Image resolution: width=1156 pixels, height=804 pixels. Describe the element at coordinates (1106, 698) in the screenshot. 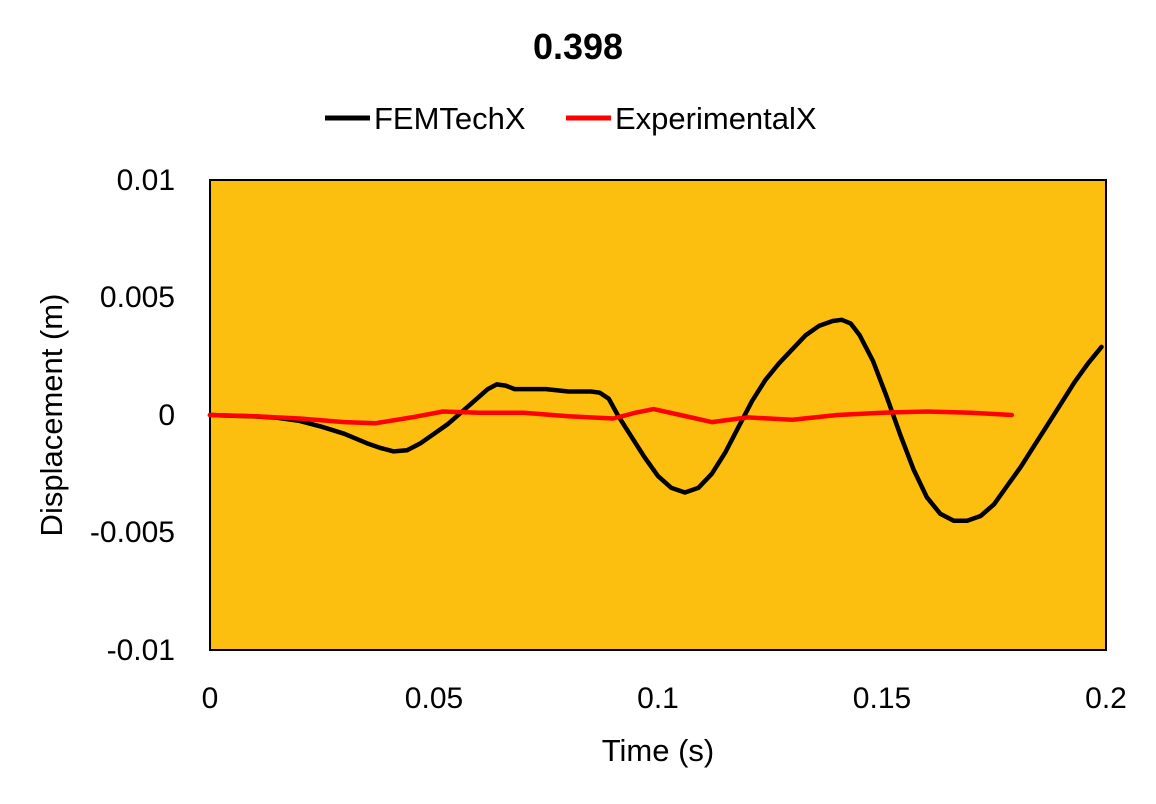

I see `x-tick-label: 0.2` at that location.